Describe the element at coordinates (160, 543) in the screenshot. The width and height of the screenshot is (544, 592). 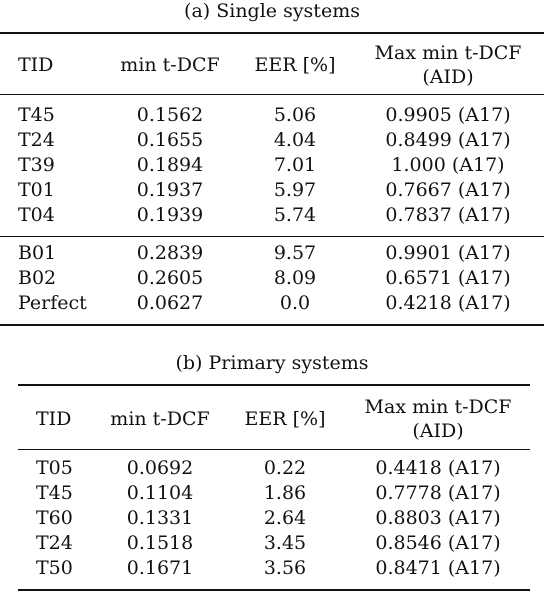
I see `cell-min-tdcf: 0.1518` at that location.